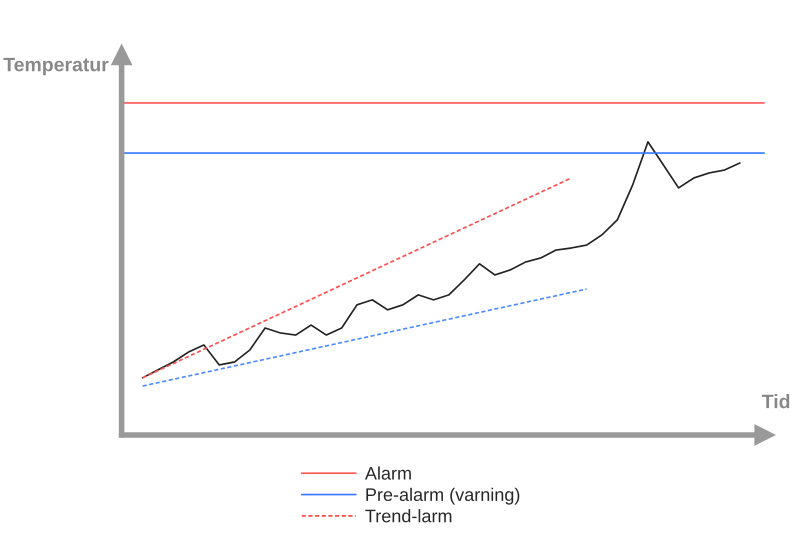 The image size is (795, 537). Describe the element at coordinates (387, 473) in the screenshot. I see `legend-label: Alarm` at that location.